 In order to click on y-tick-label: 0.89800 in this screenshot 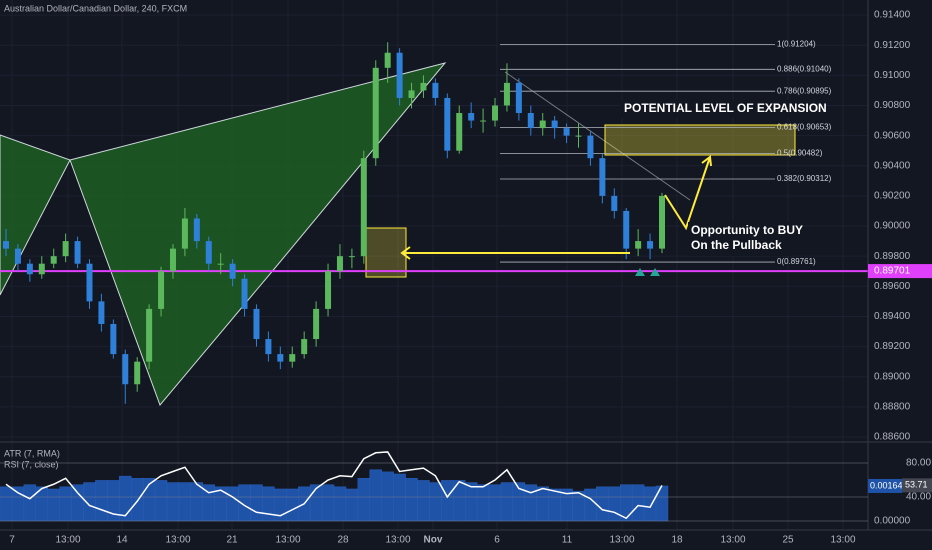, I will do `click(892, 256)`.